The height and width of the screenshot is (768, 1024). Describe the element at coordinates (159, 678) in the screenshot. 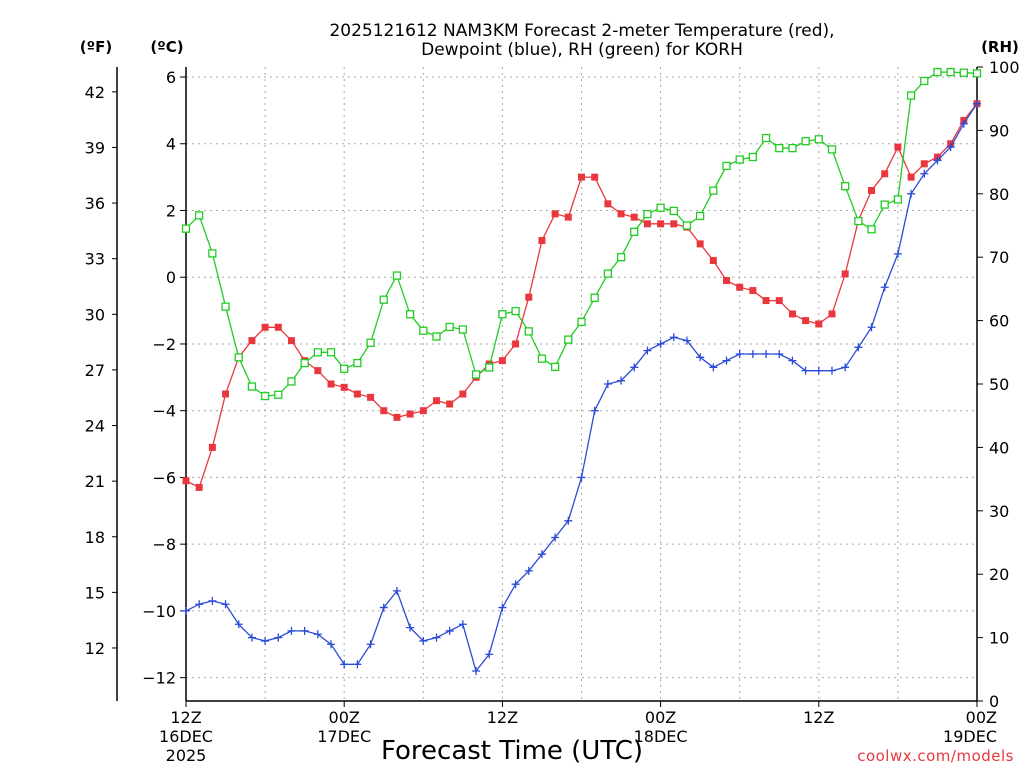

I see `celsius-tick-label: −12` at that location.